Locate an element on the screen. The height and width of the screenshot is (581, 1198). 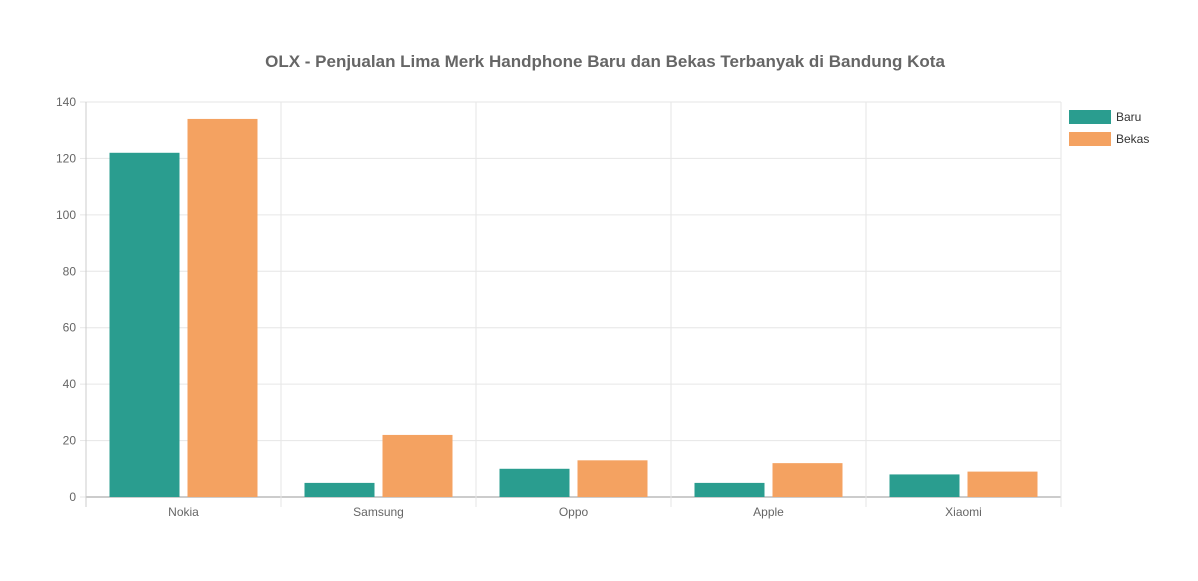
y-tick-label: 80 is located at coordinates (70, 271).